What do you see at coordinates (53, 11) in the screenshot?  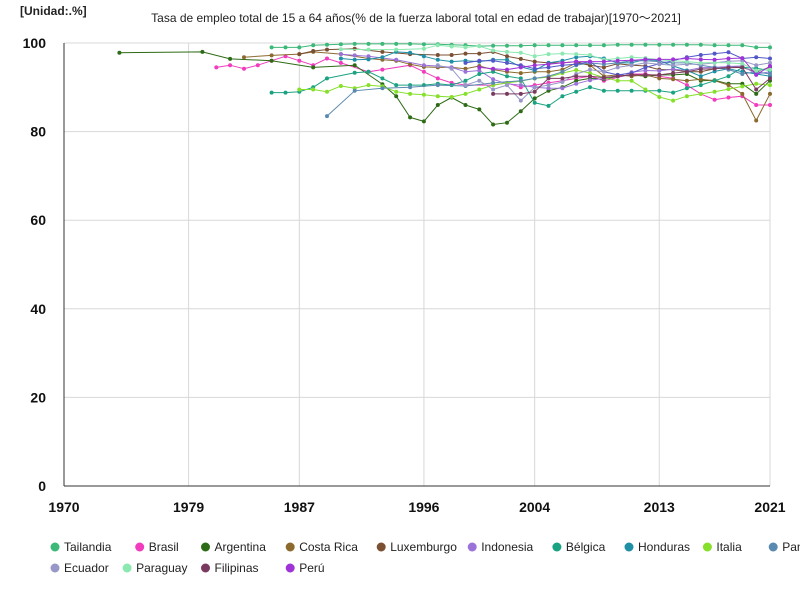 I see `unit-label: [Unidad:.%]` at bounding box center [53, 11].